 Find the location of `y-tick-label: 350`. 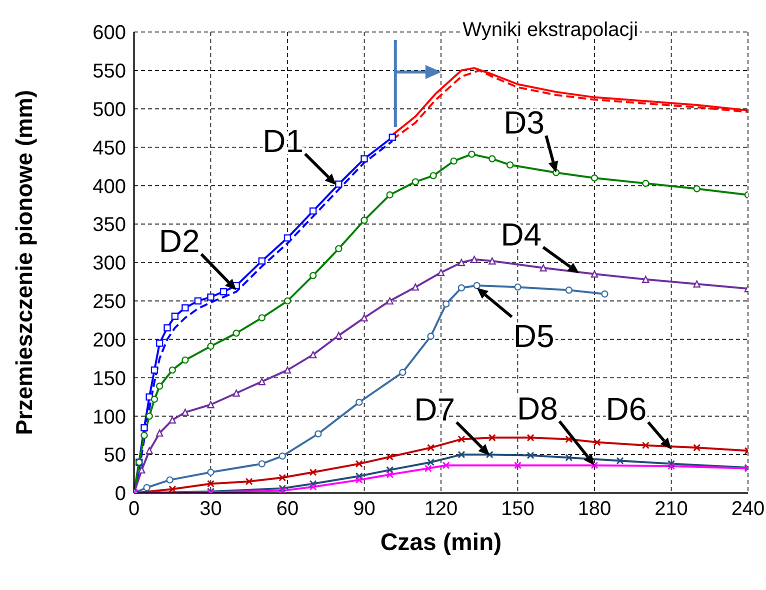

y-tick-label: 350 is located at coordinates (109, 225).